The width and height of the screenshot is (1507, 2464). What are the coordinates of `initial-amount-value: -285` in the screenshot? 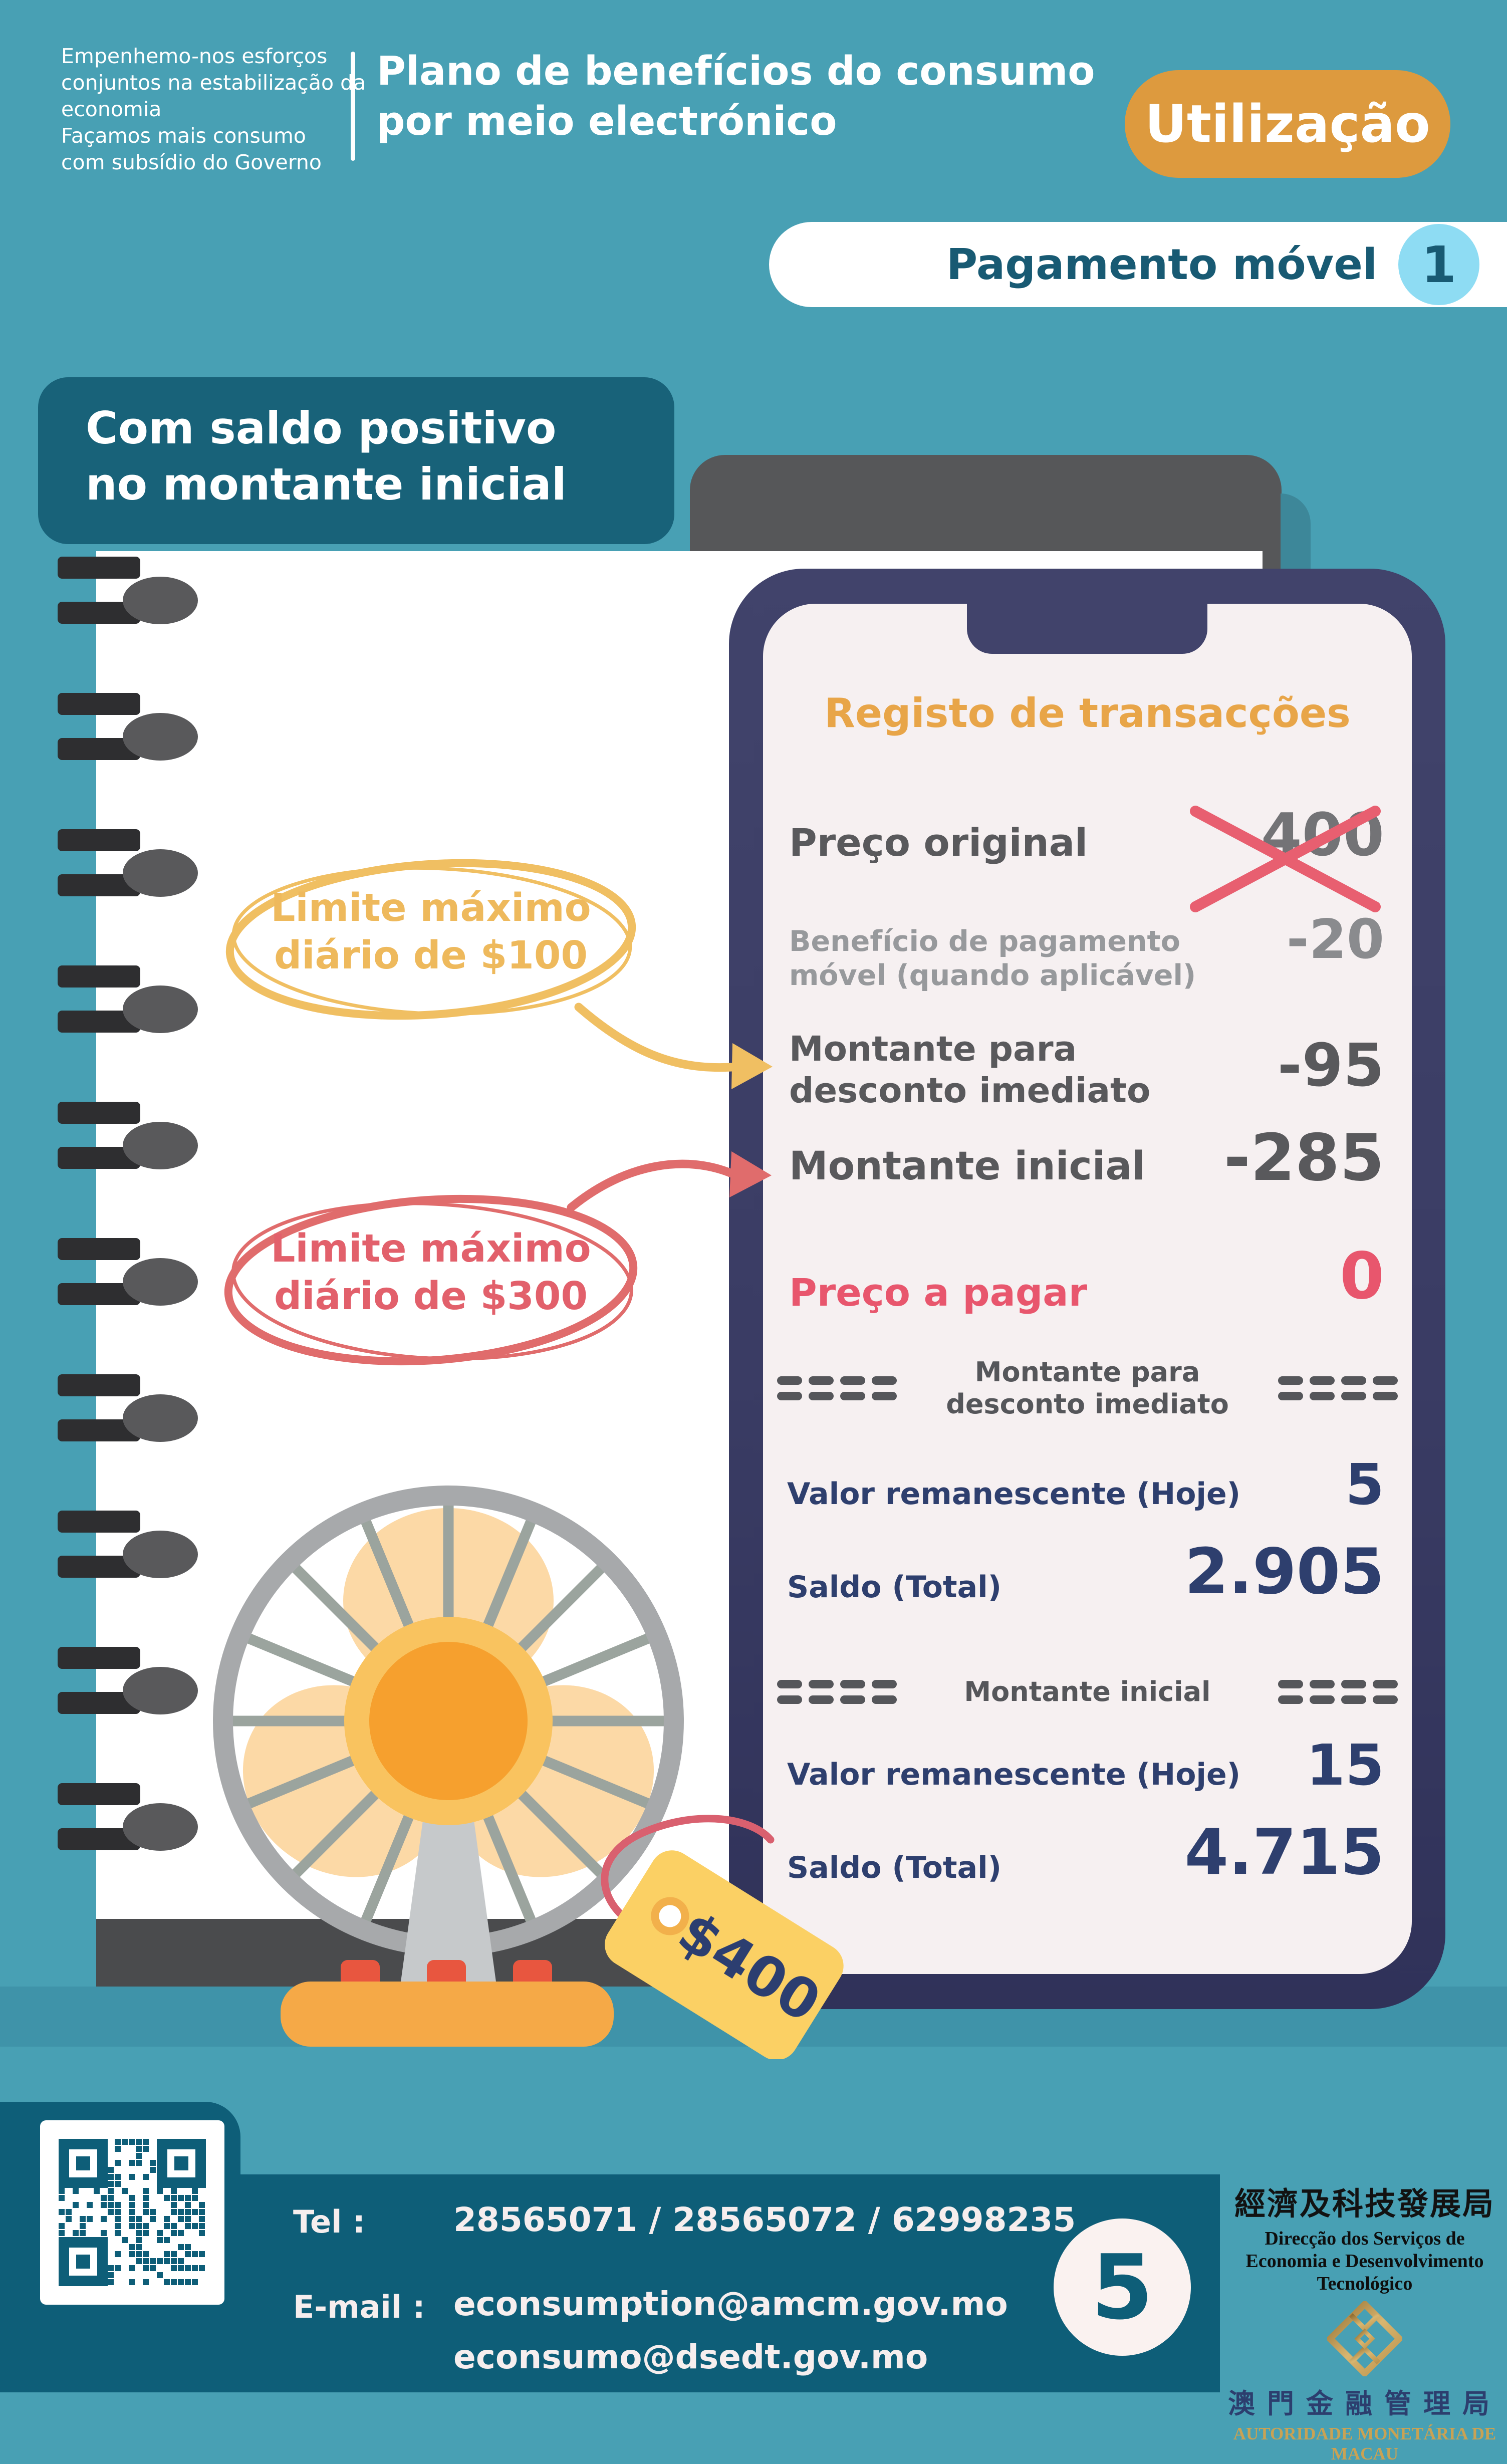 It's located at (1303, 1158).